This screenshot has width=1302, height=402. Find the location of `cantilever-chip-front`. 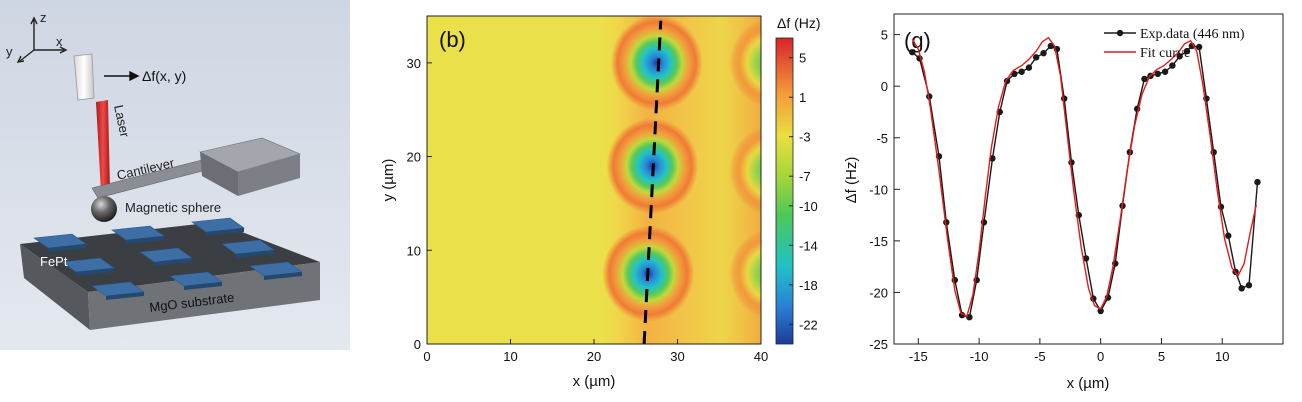

cantilever-chip-front is located at coordinates (269, 175).